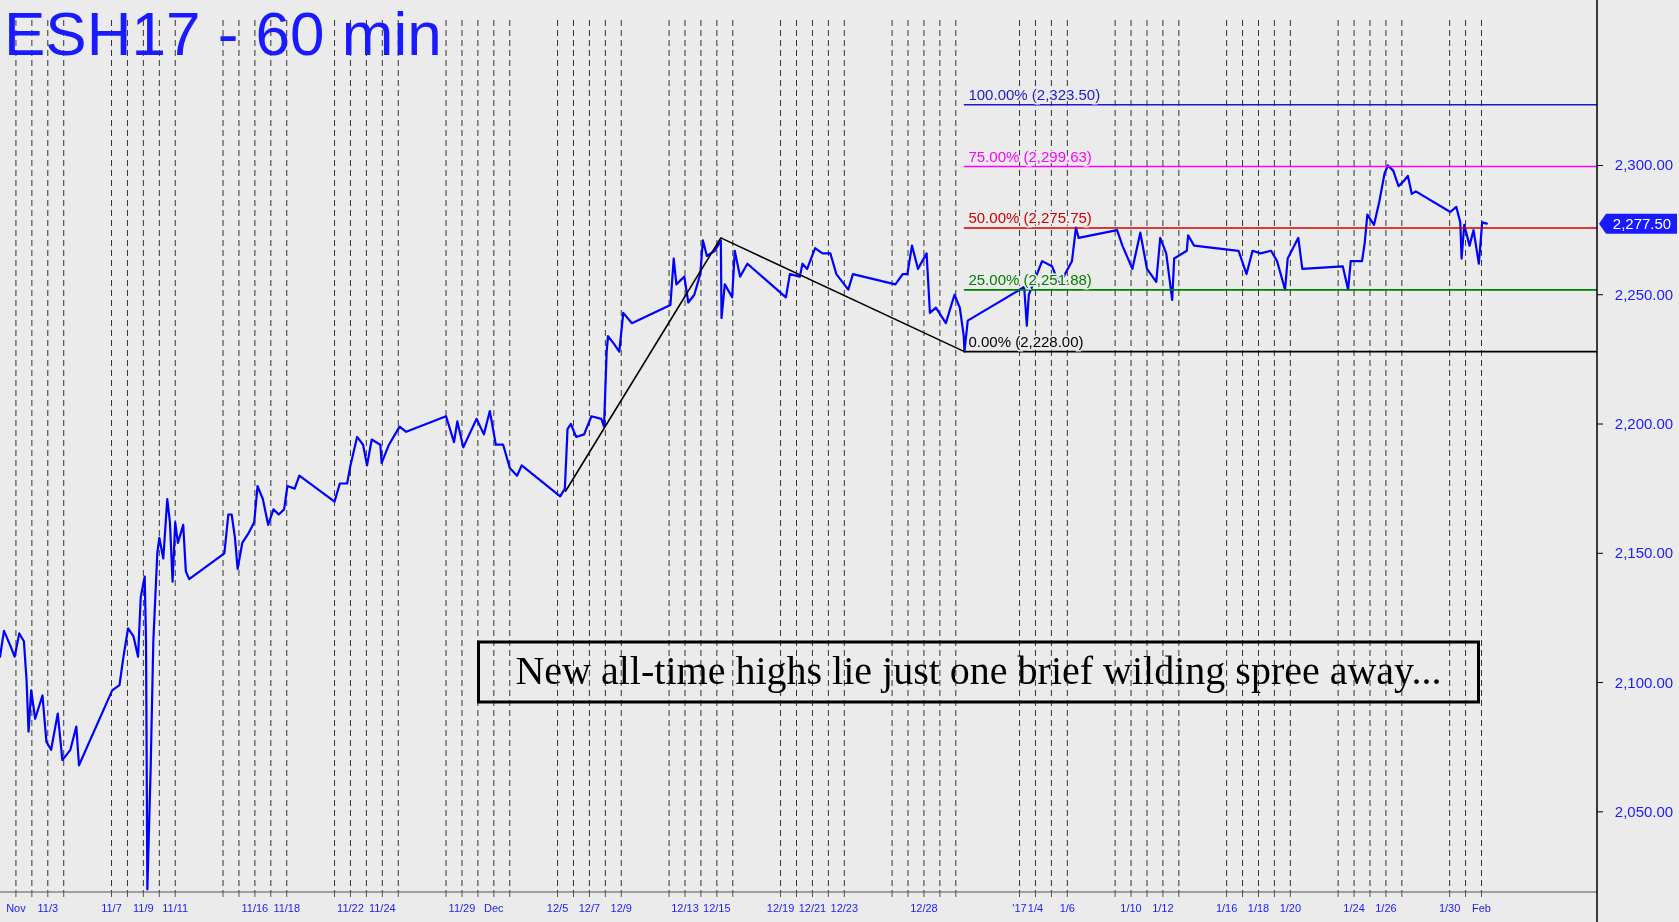  What do you see at coordinates (557, 908) in the screenshot?
I see `x-tick-label: 12/5` at bounding box center [557, 908].